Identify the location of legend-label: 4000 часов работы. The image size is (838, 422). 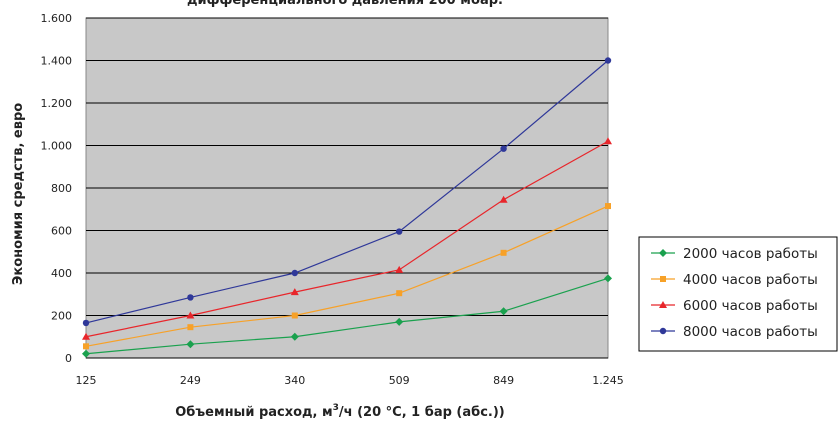
(750, 280).